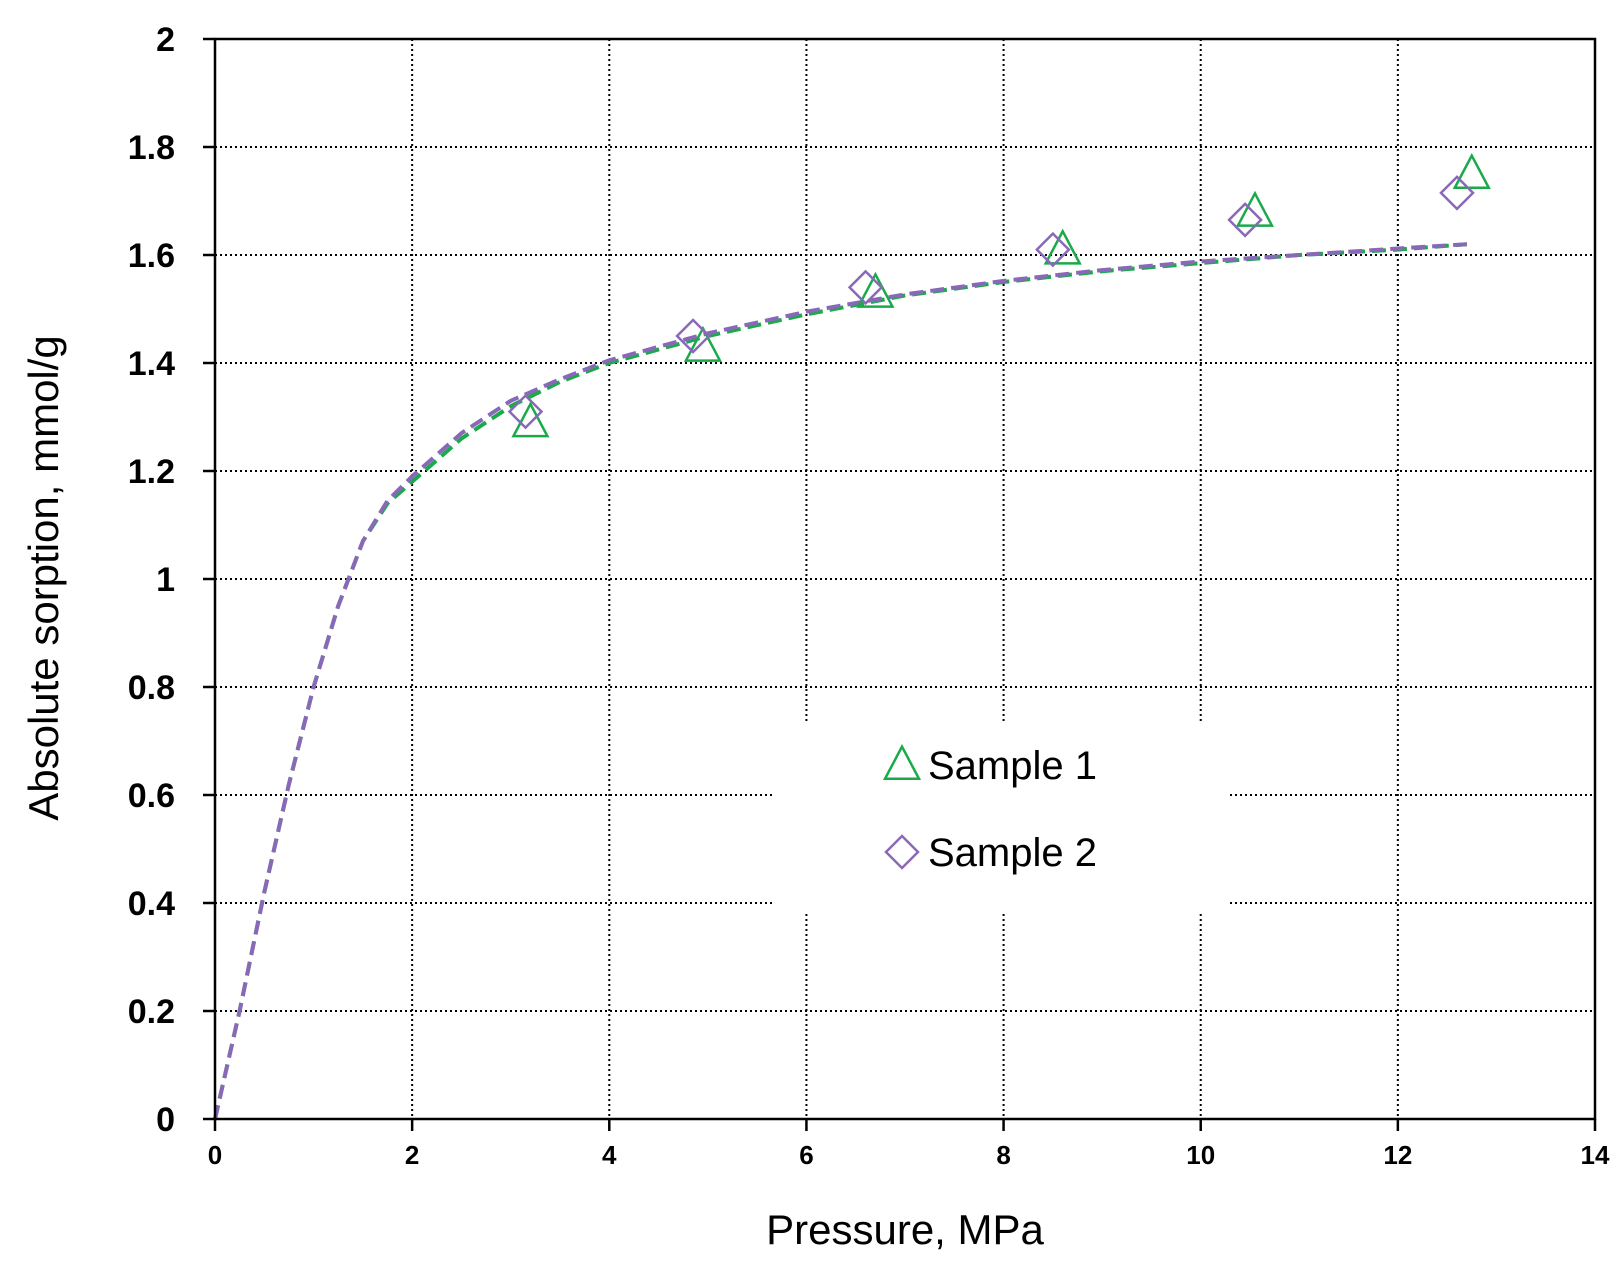 This screenshot has height=1269, width=1622. I want to click on legend-label: Sample 2, so click(1012, 853).